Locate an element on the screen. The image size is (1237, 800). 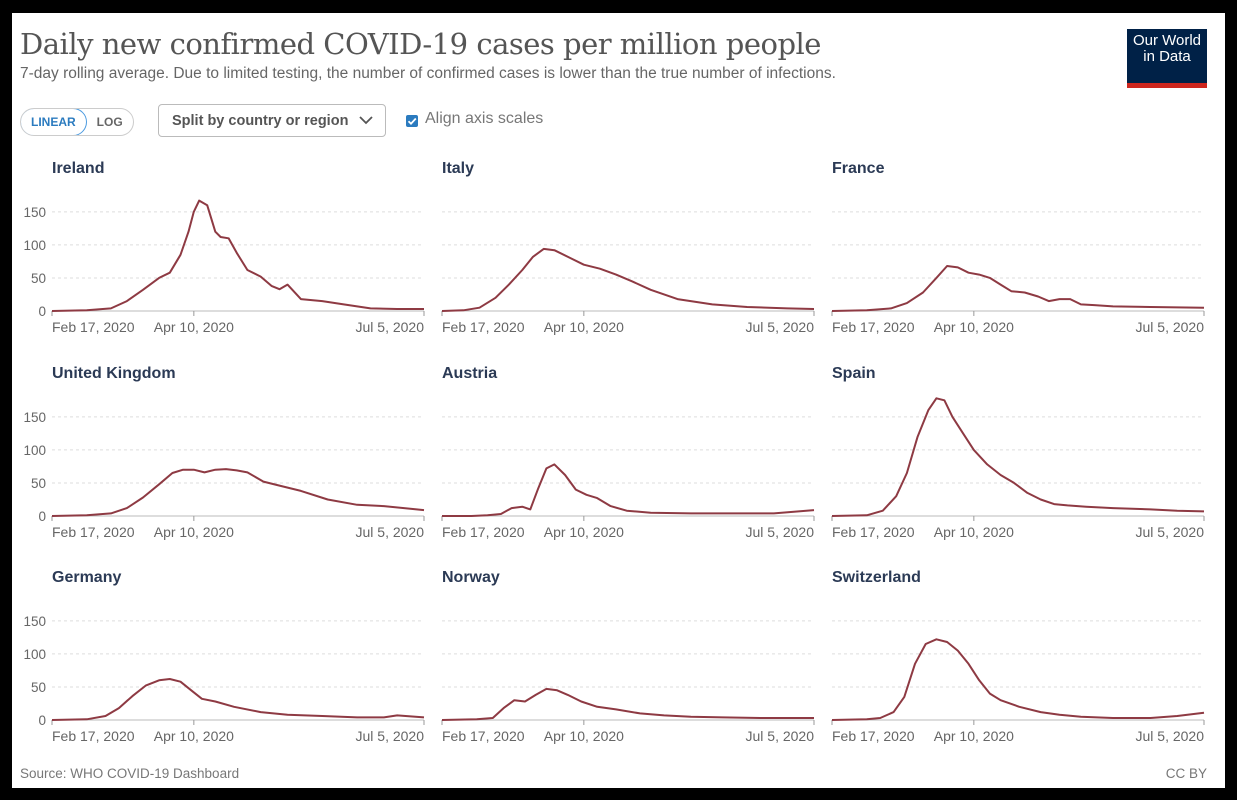
log-button: LOG is located at coordinates (109, 122).